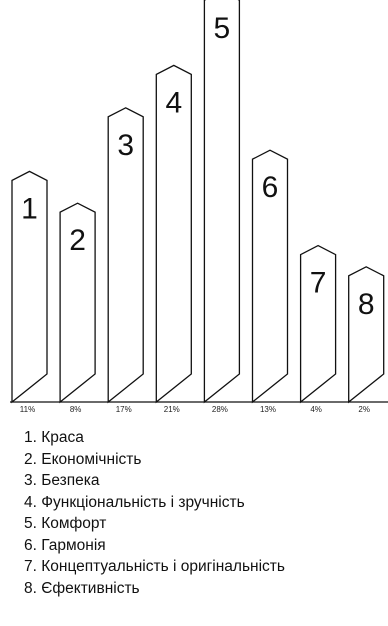 Image resolution: width=388 pixels, height=626 pixels. I want to click on bar-number-label: 5, so click(222, 28).